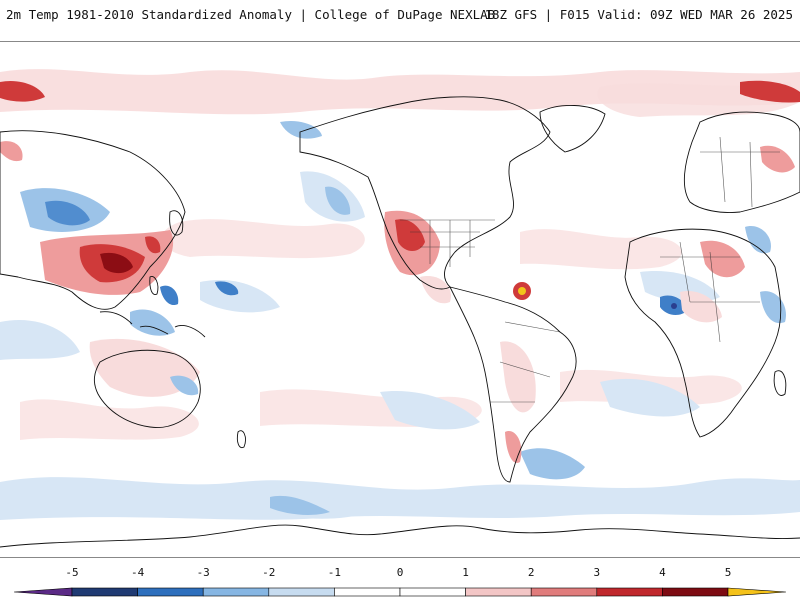  What do you see at coordinates (522, 291) in the screenshot?
I see `hot-spot` at bounding box center [522, 291].